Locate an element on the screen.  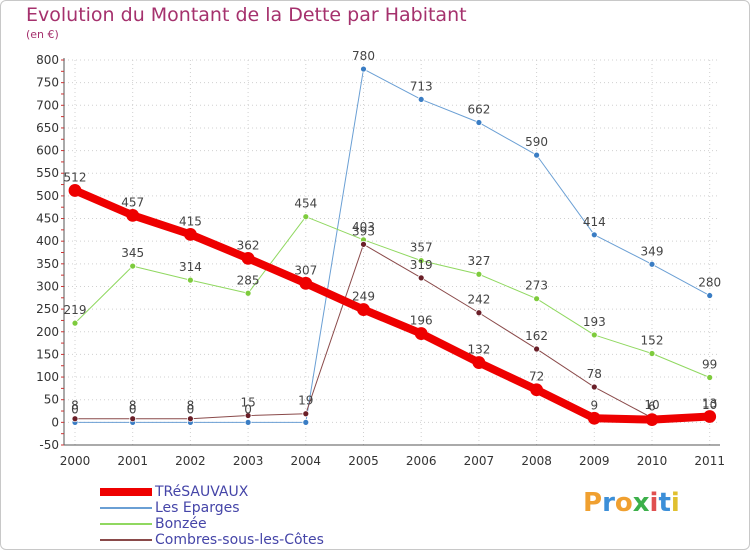
legend-item-les-eparges: Les Eparges is located at coordinates (230, 508).